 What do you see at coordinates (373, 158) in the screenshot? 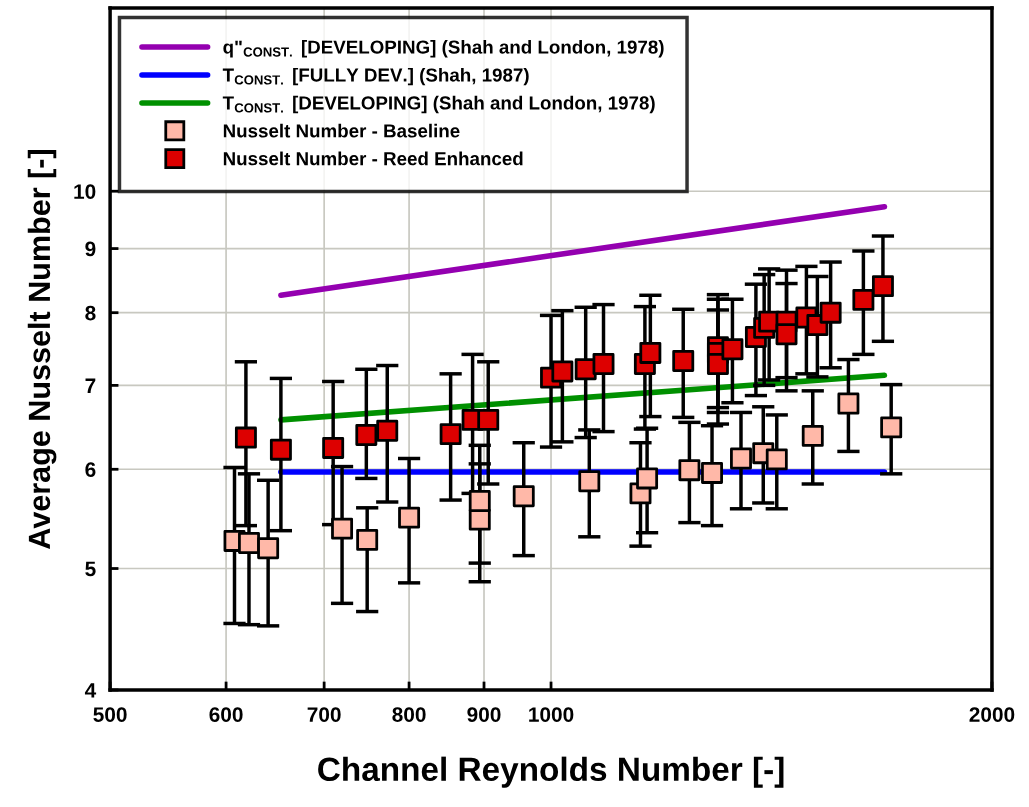
I see `legend-label: Nusselt Number - Reed Enhanced` at bounding box center [373, 158].